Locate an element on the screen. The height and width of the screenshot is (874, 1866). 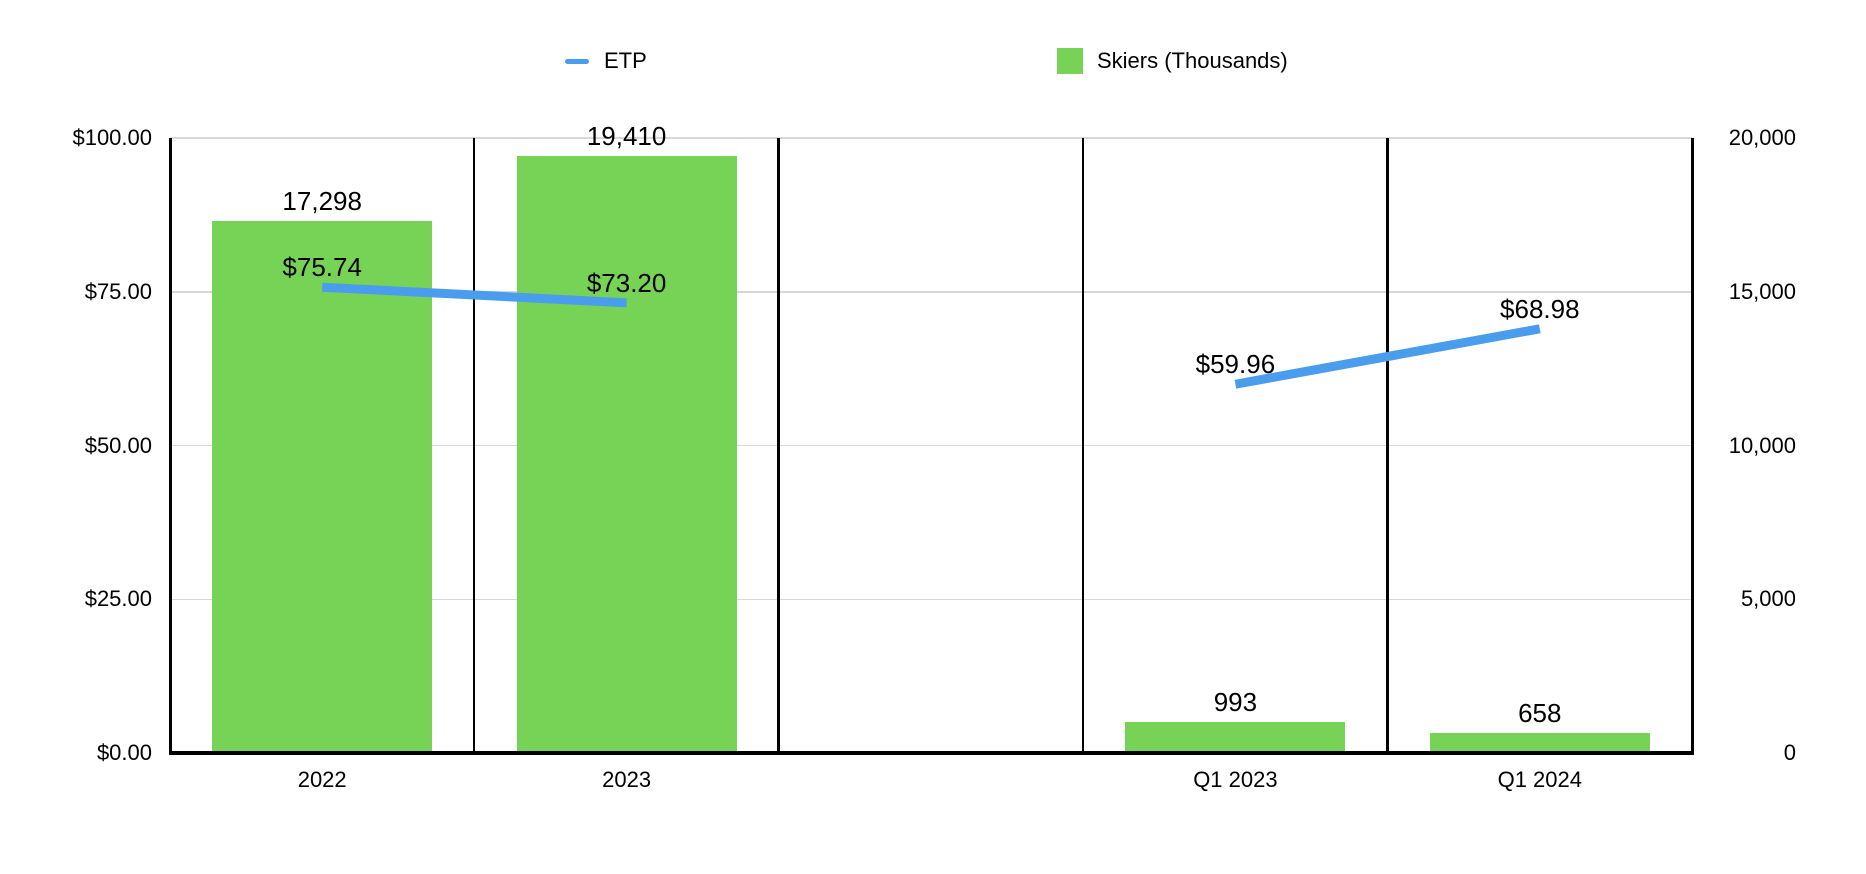
category-label-2023: 2023 is located at coordinates (627, 779).